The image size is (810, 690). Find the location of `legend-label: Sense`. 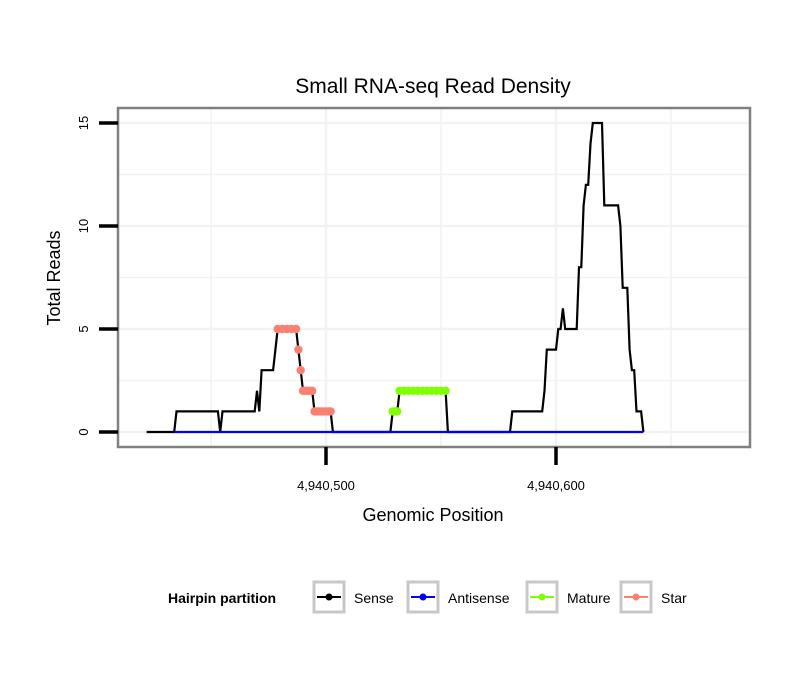

legend-label: Sense is located at coordinates (374, 598).